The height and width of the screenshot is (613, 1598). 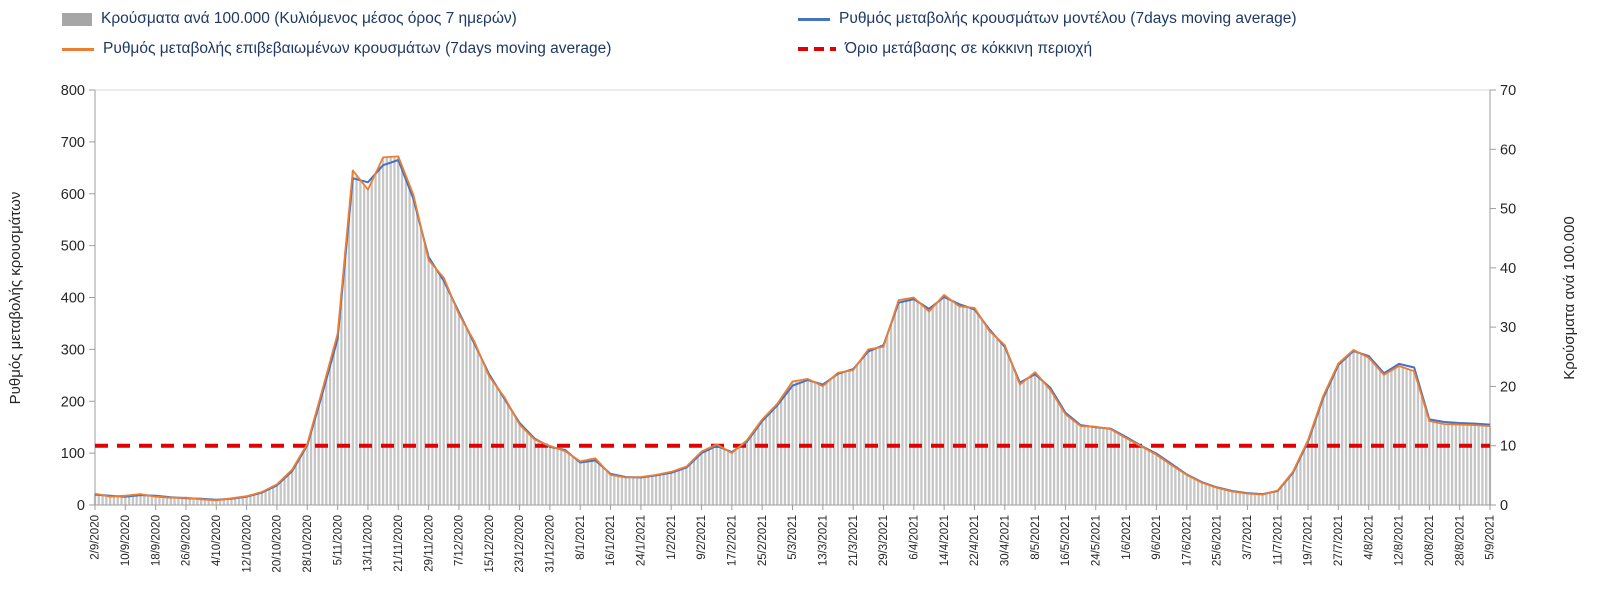 I want to click on x-tick-label: 31/12/2020, so click(x=551, y=544).